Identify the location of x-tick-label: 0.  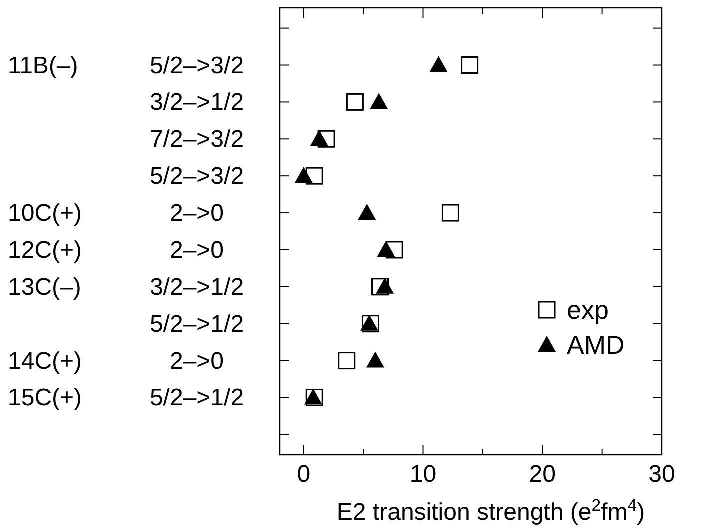
(304, 474).